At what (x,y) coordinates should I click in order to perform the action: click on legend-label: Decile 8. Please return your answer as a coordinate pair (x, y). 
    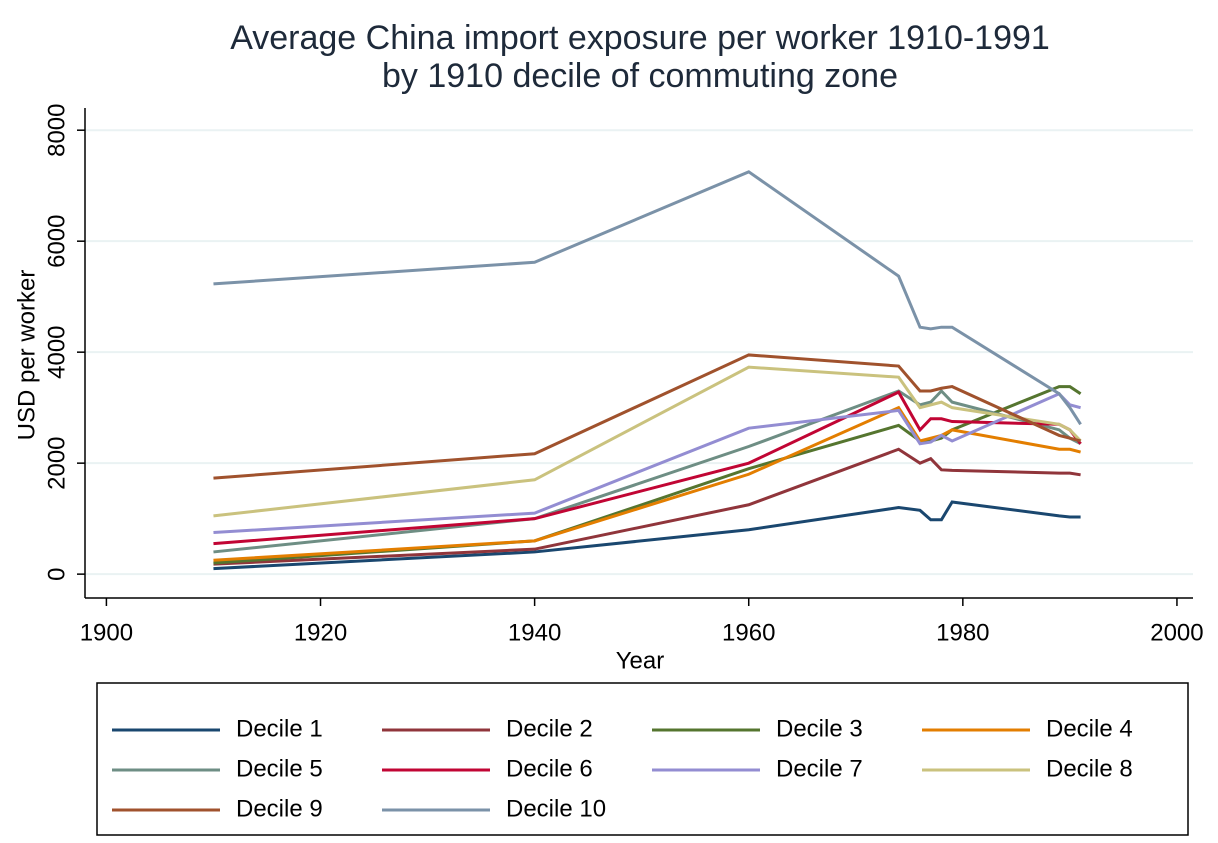
    Looking at the image, I should click on (1089, 768).